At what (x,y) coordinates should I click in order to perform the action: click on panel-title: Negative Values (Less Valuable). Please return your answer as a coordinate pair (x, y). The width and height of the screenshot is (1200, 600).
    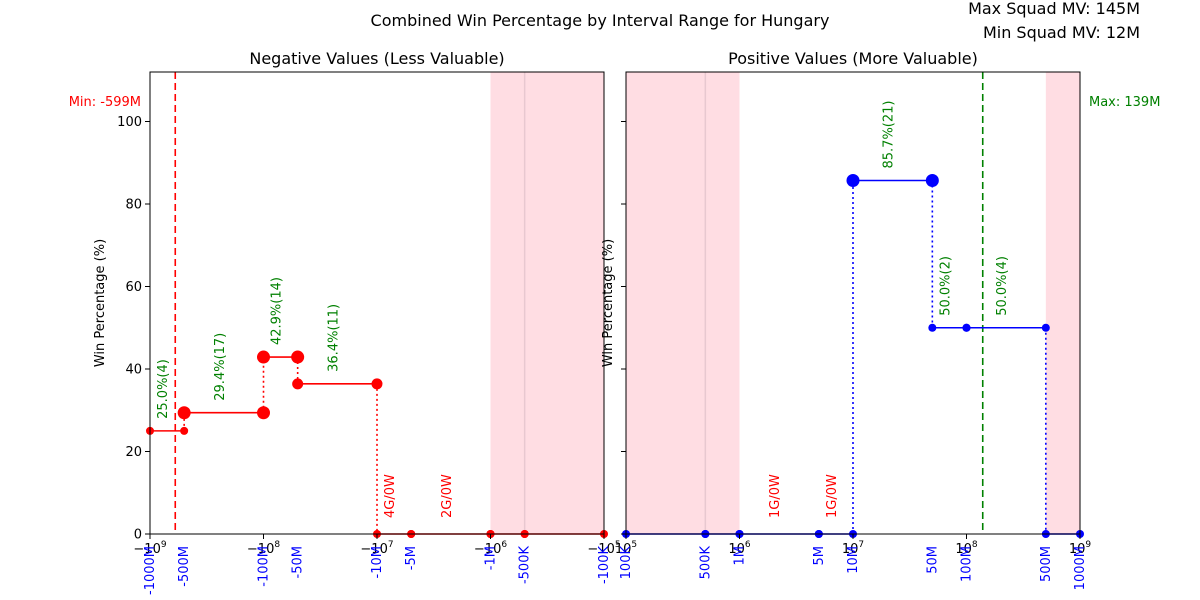
    Looking at the image, I should click on (376, 58).